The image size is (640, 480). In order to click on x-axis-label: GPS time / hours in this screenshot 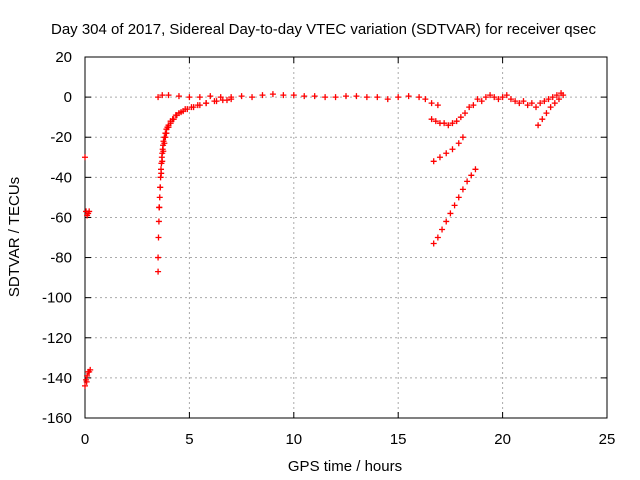, I will do `click(345, 466)`.